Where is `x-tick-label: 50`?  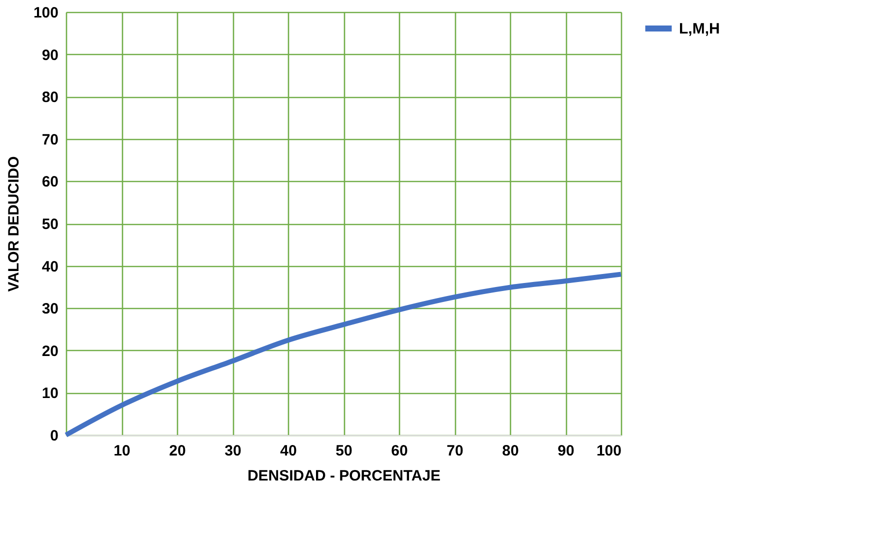
x-tick-label: 50 is located at coordinates (344, 451).